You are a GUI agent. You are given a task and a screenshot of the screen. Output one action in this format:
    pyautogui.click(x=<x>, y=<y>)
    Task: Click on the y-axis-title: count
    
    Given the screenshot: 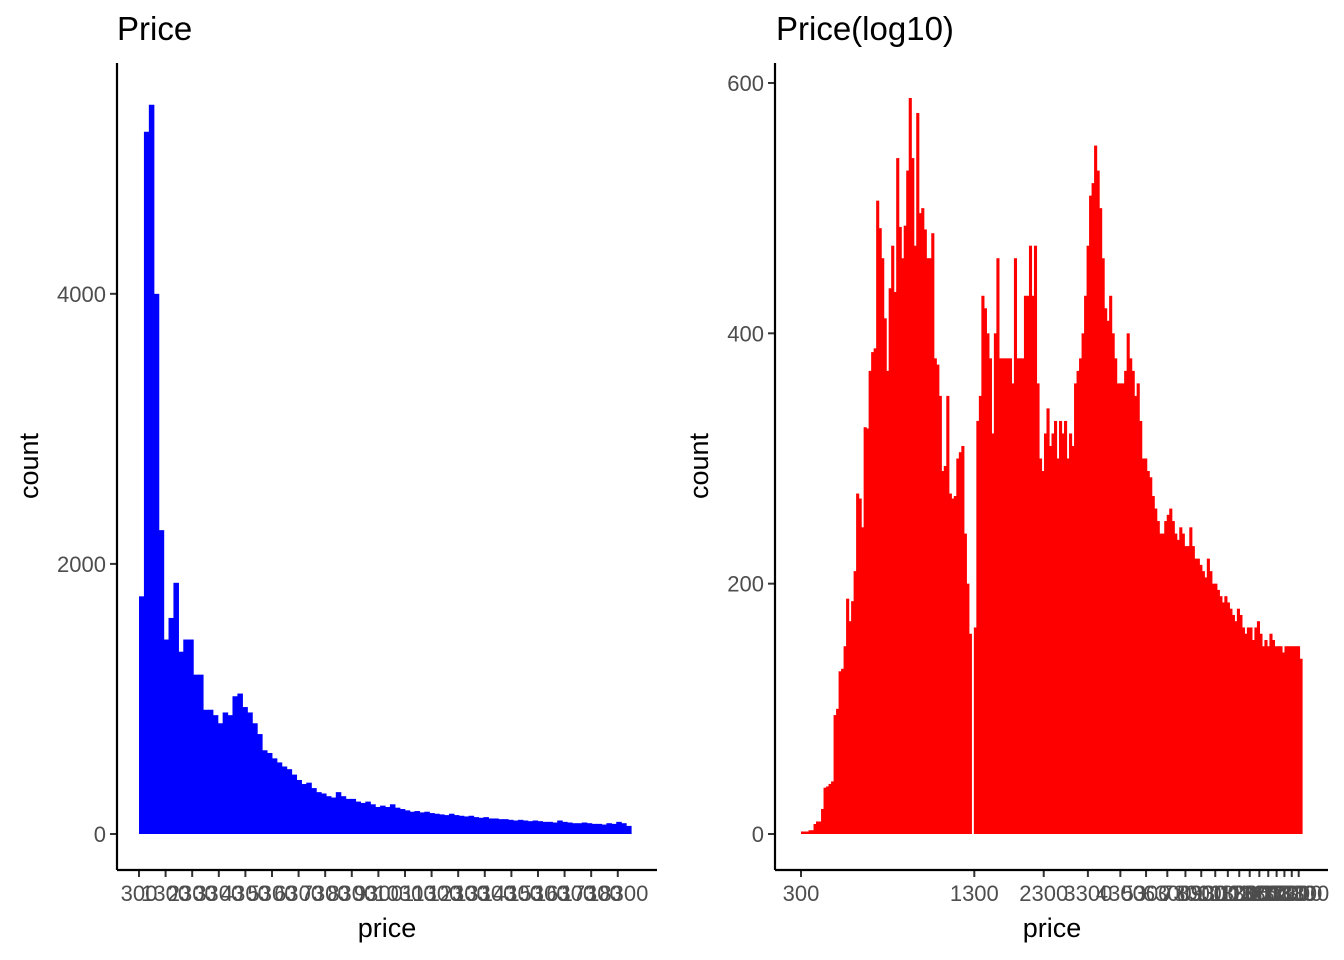 What is the action you would take?
    pyautogui.click(x=29, y=465)
    